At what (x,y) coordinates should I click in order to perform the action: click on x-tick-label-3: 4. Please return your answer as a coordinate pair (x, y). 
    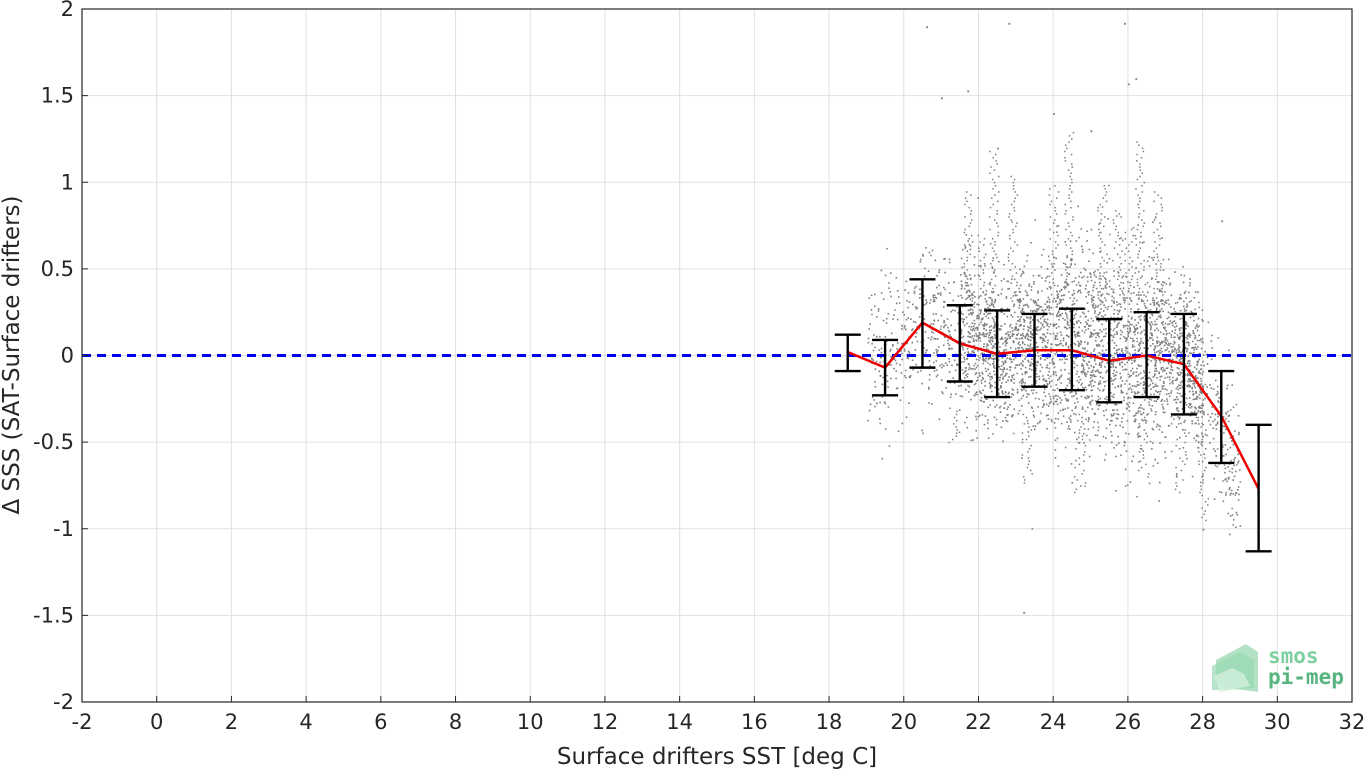
    Looking at the image, I should click on (305, 722).